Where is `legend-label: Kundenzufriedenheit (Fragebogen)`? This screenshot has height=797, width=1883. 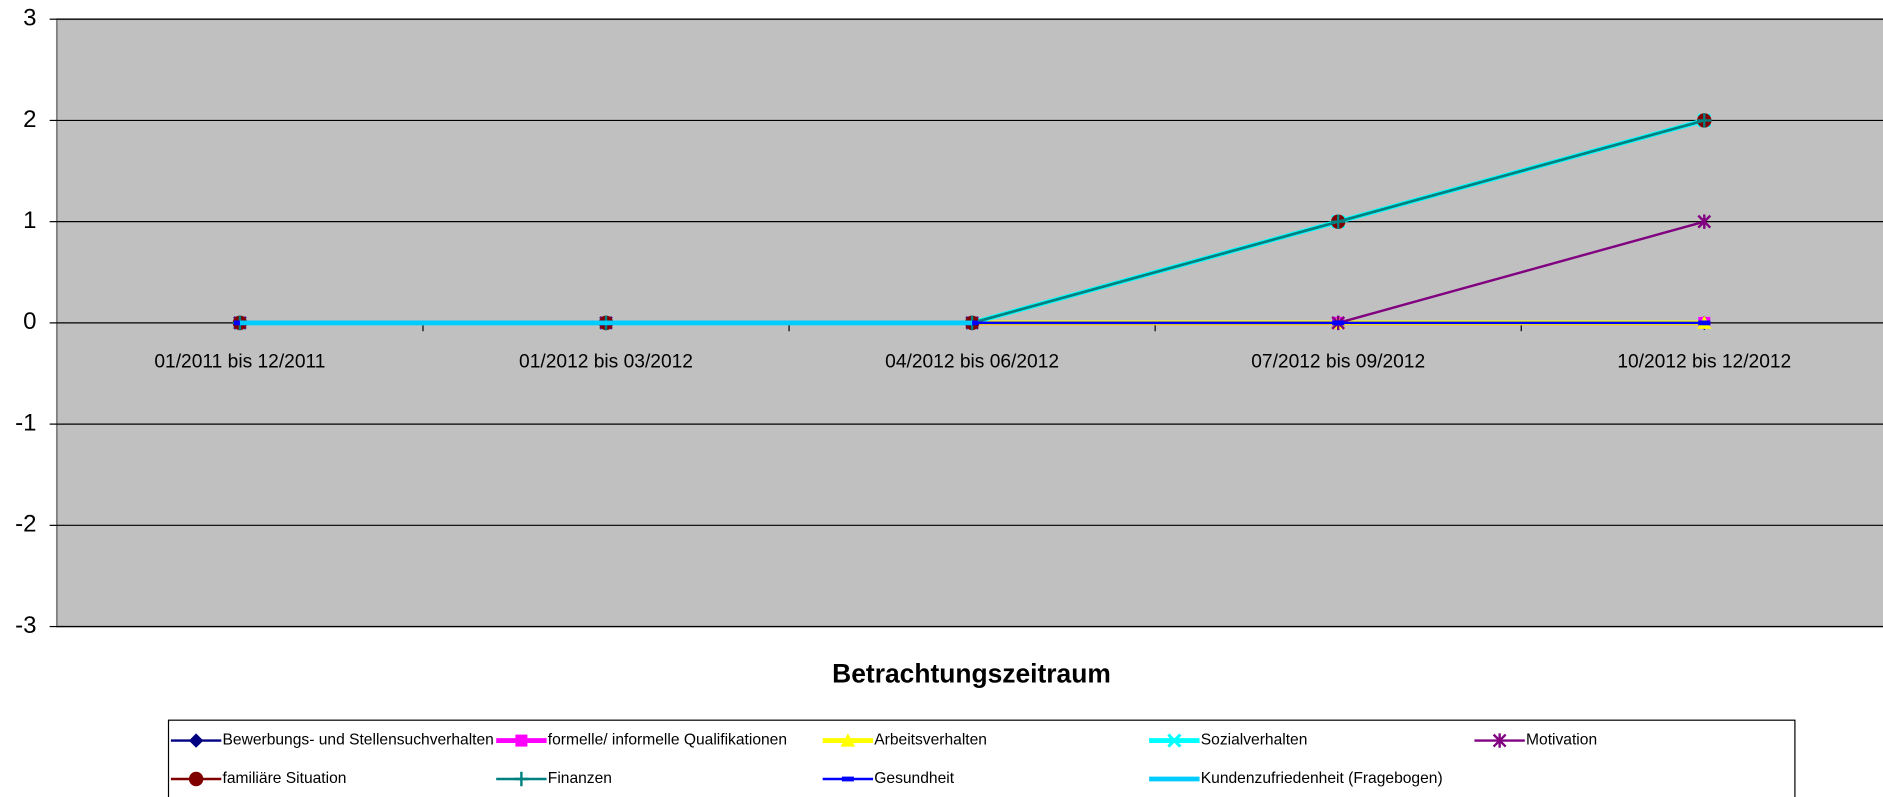
legend-label: Kundenzufriedenheit (Fragebogen) is located at coordinates (1322, 778).